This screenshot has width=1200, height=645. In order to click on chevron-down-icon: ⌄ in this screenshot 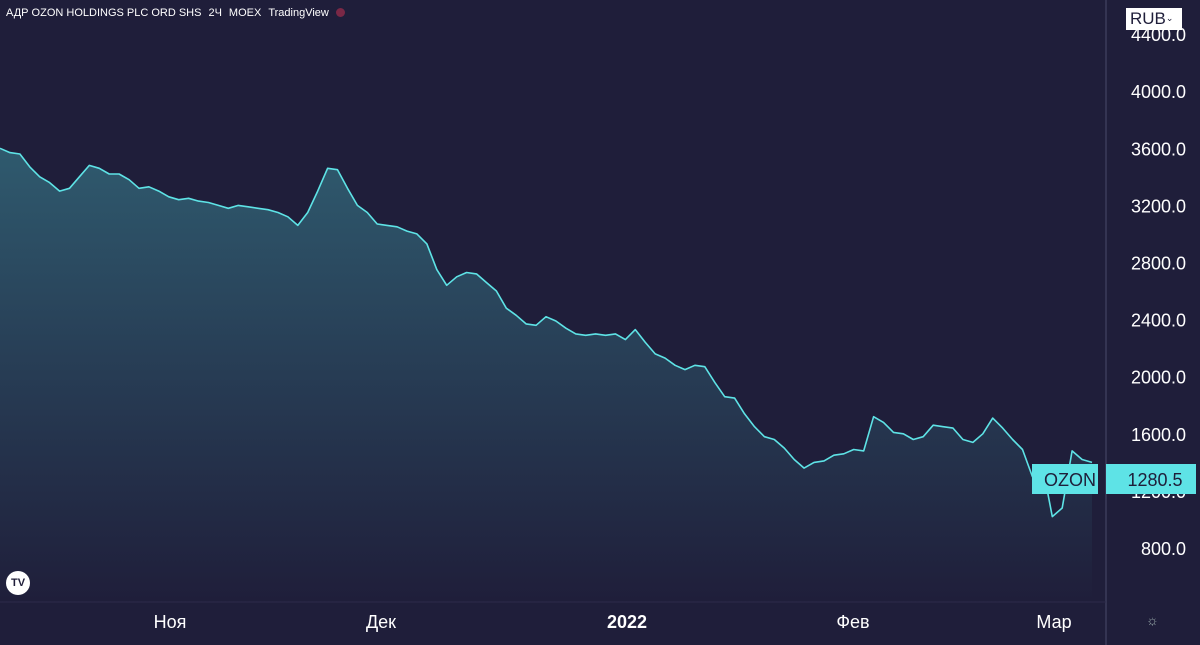, I will do `click(1169, 18)`.